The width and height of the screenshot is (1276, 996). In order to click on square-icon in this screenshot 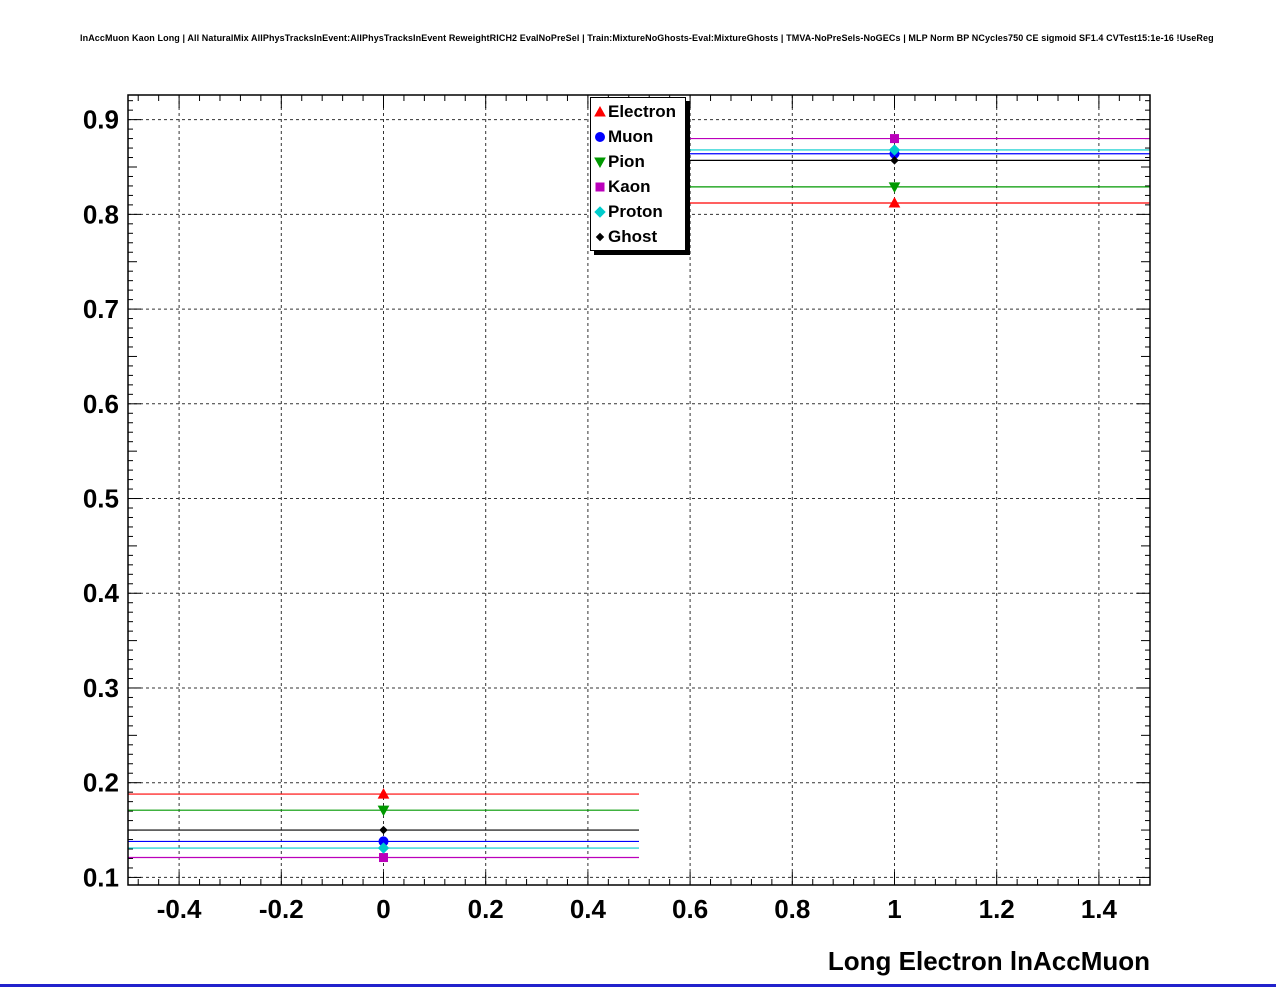, I will do `click(600, 186)`.